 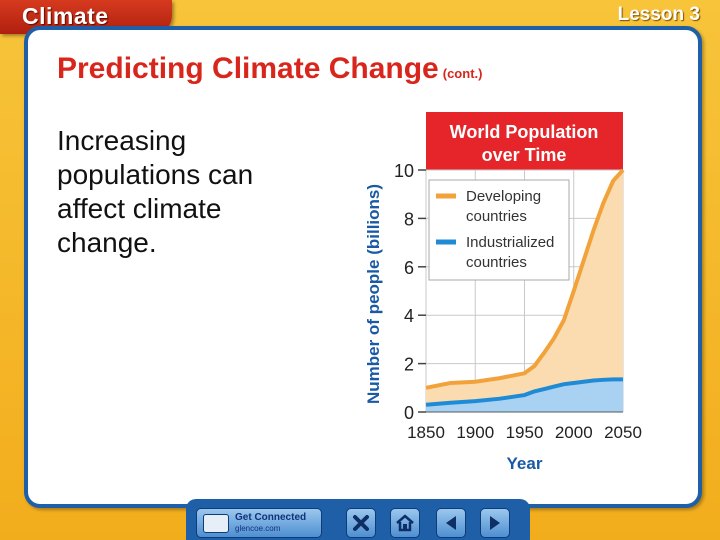 What do you see at coordinates (503, 196) in the screenshot?
I see `legend-label-line-1: Developing` at bounding box center [503, 196].